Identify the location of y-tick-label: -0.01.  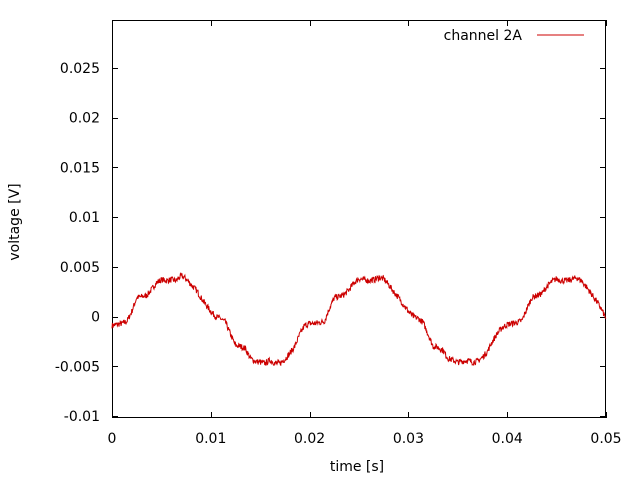
(82, 417).